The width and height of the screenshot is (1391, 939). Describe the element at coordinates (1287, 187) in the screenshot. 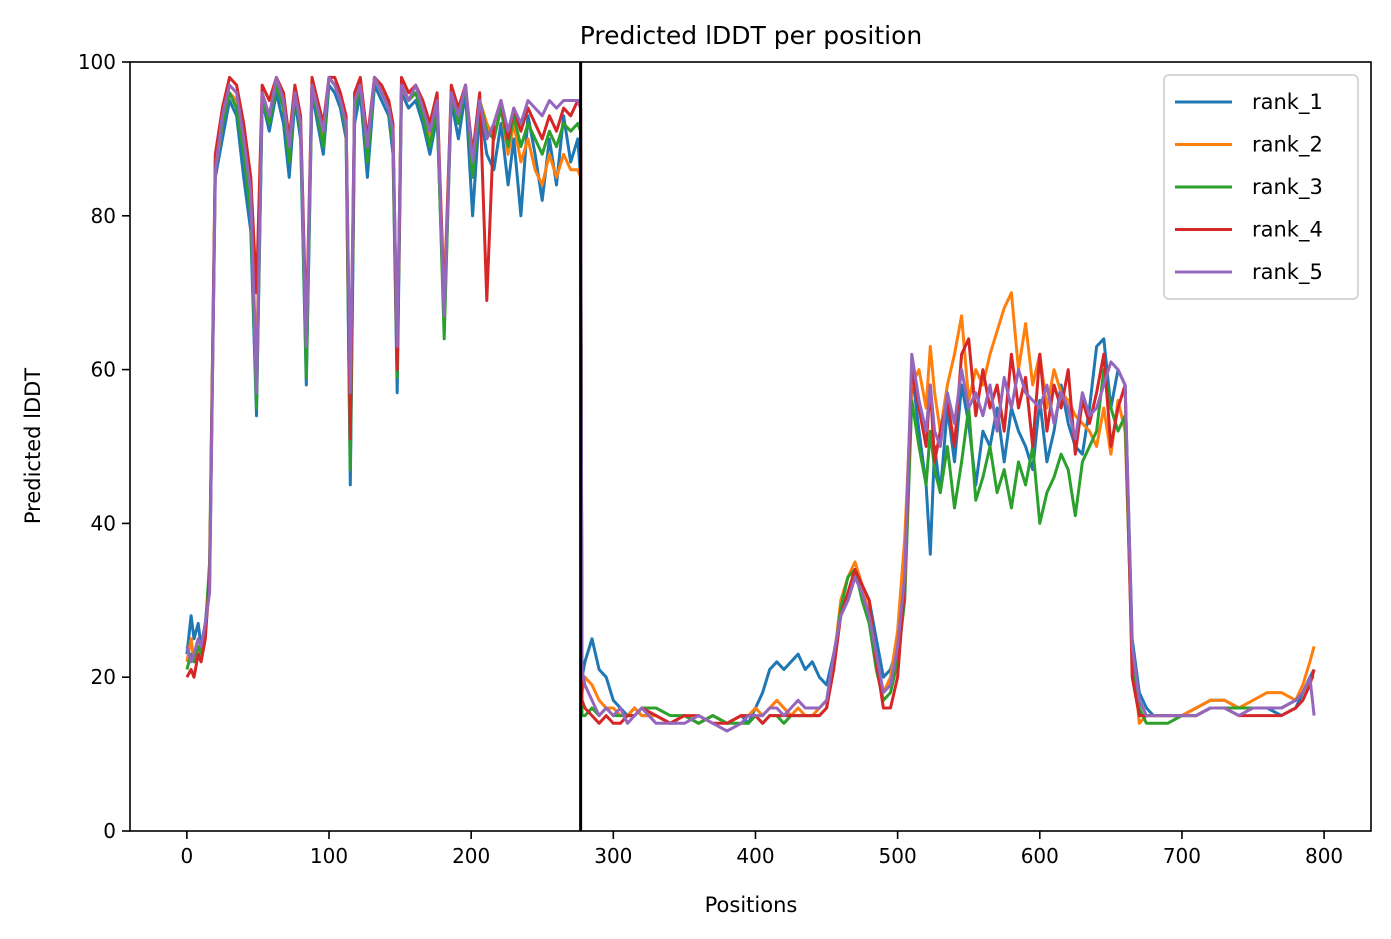

I see `legend-label-rank_3: rank_3` at that location.